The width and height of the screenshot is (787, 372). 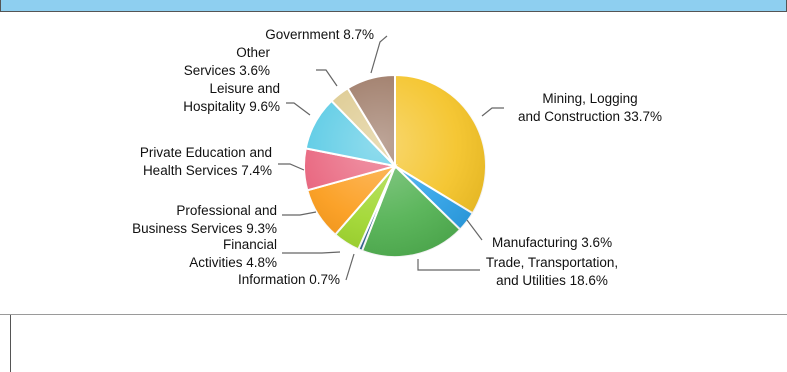 What do you see at coordinates (552, 280) in the screenshot?
I see `slice-label-line: and Utilities 18.6%` at bounding box center [552, 280].